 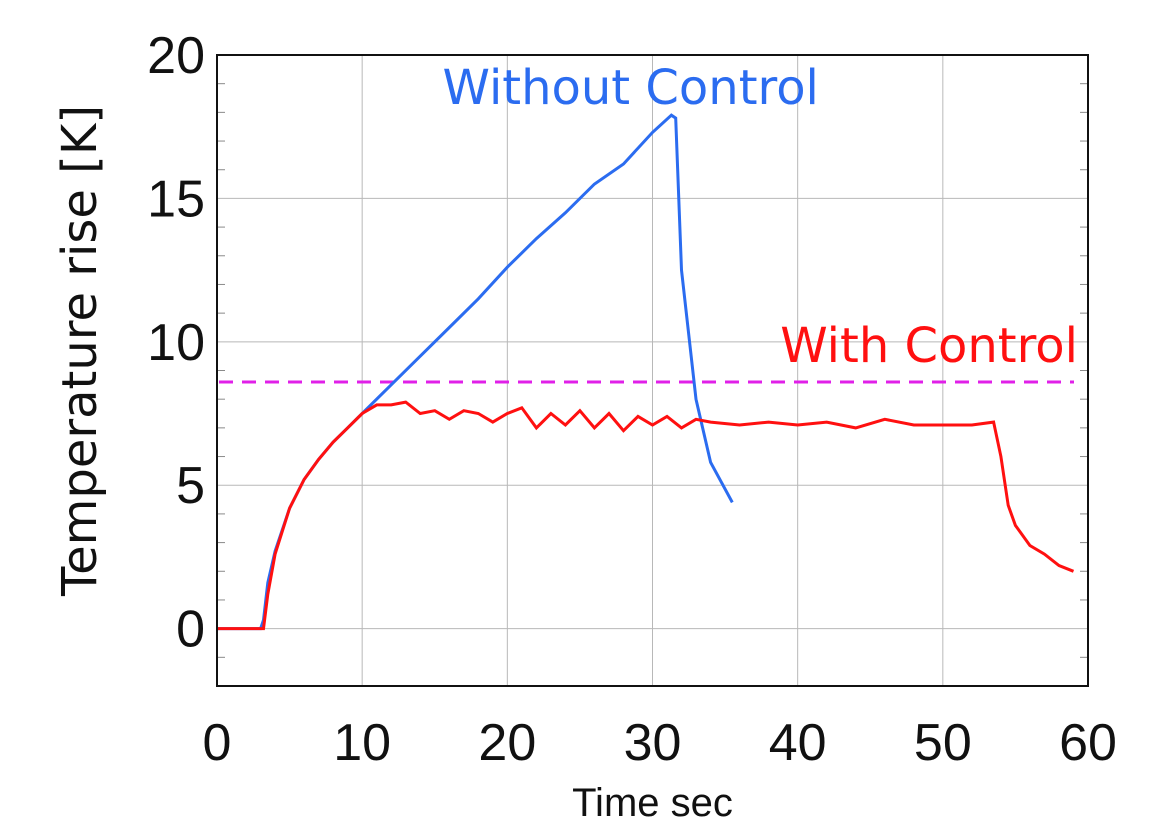 What do you see at coordinates (217, 743) in the screenshot?
I see `x-tick-label: 0` at bounding box center [217, 743].